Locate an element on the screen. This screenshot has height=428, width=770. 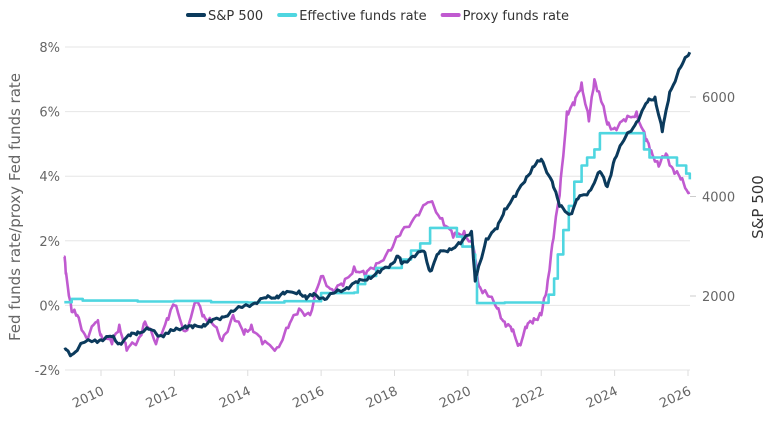
legend-label: Effective funds rate is located at coordinates (362, 16).